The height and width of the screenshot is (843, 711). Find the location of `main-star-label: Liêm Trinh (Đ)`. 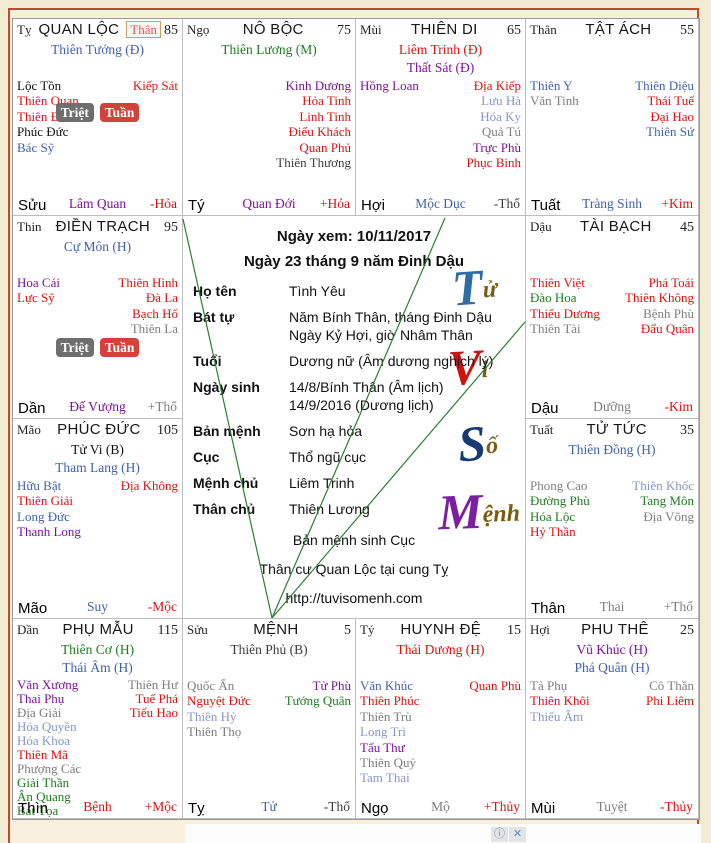

main-star-label: Liêm Trinh (Đ) is located at coordinates (440, 49).